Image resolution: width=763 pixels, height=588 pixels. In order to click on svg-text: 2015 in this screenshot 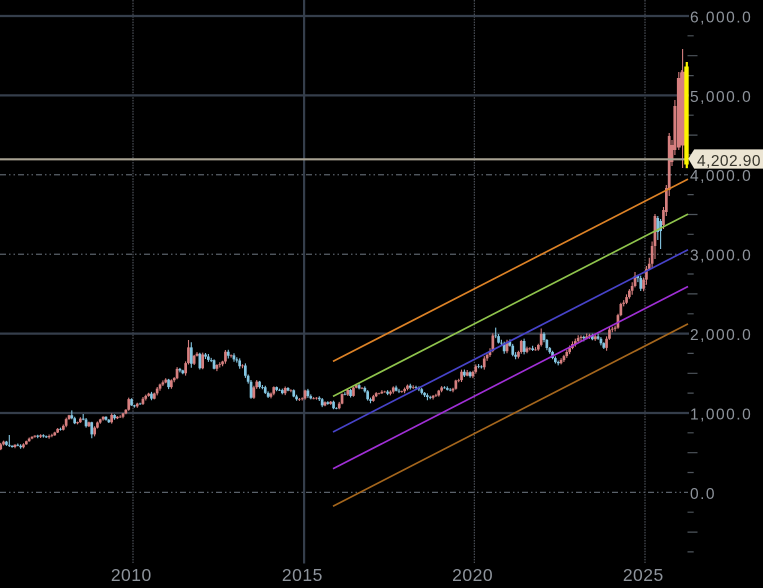, I will do `click(302, 575)`.